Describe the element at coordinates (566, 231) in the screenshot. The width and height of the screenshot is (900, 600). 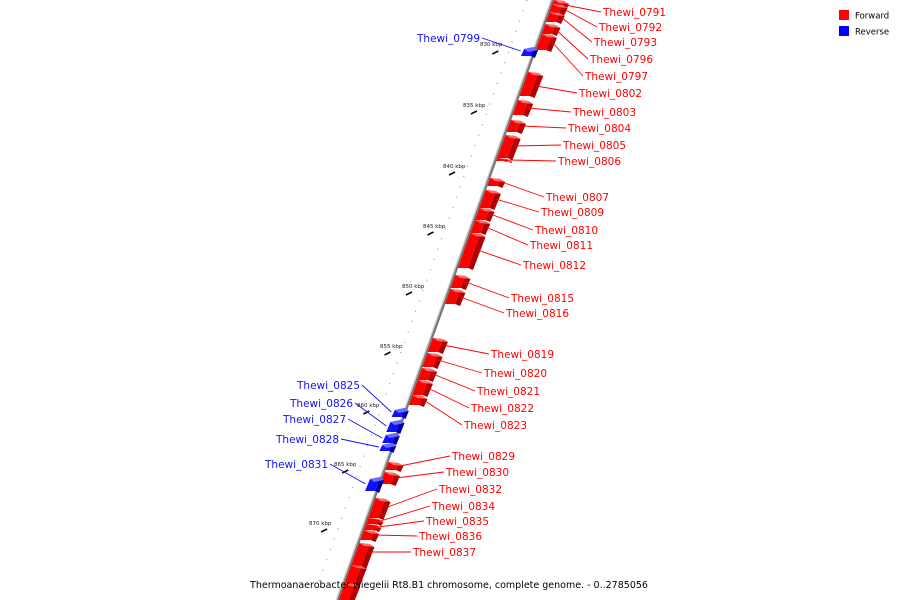
I see `gene-label: Thewi_0810` at that location.